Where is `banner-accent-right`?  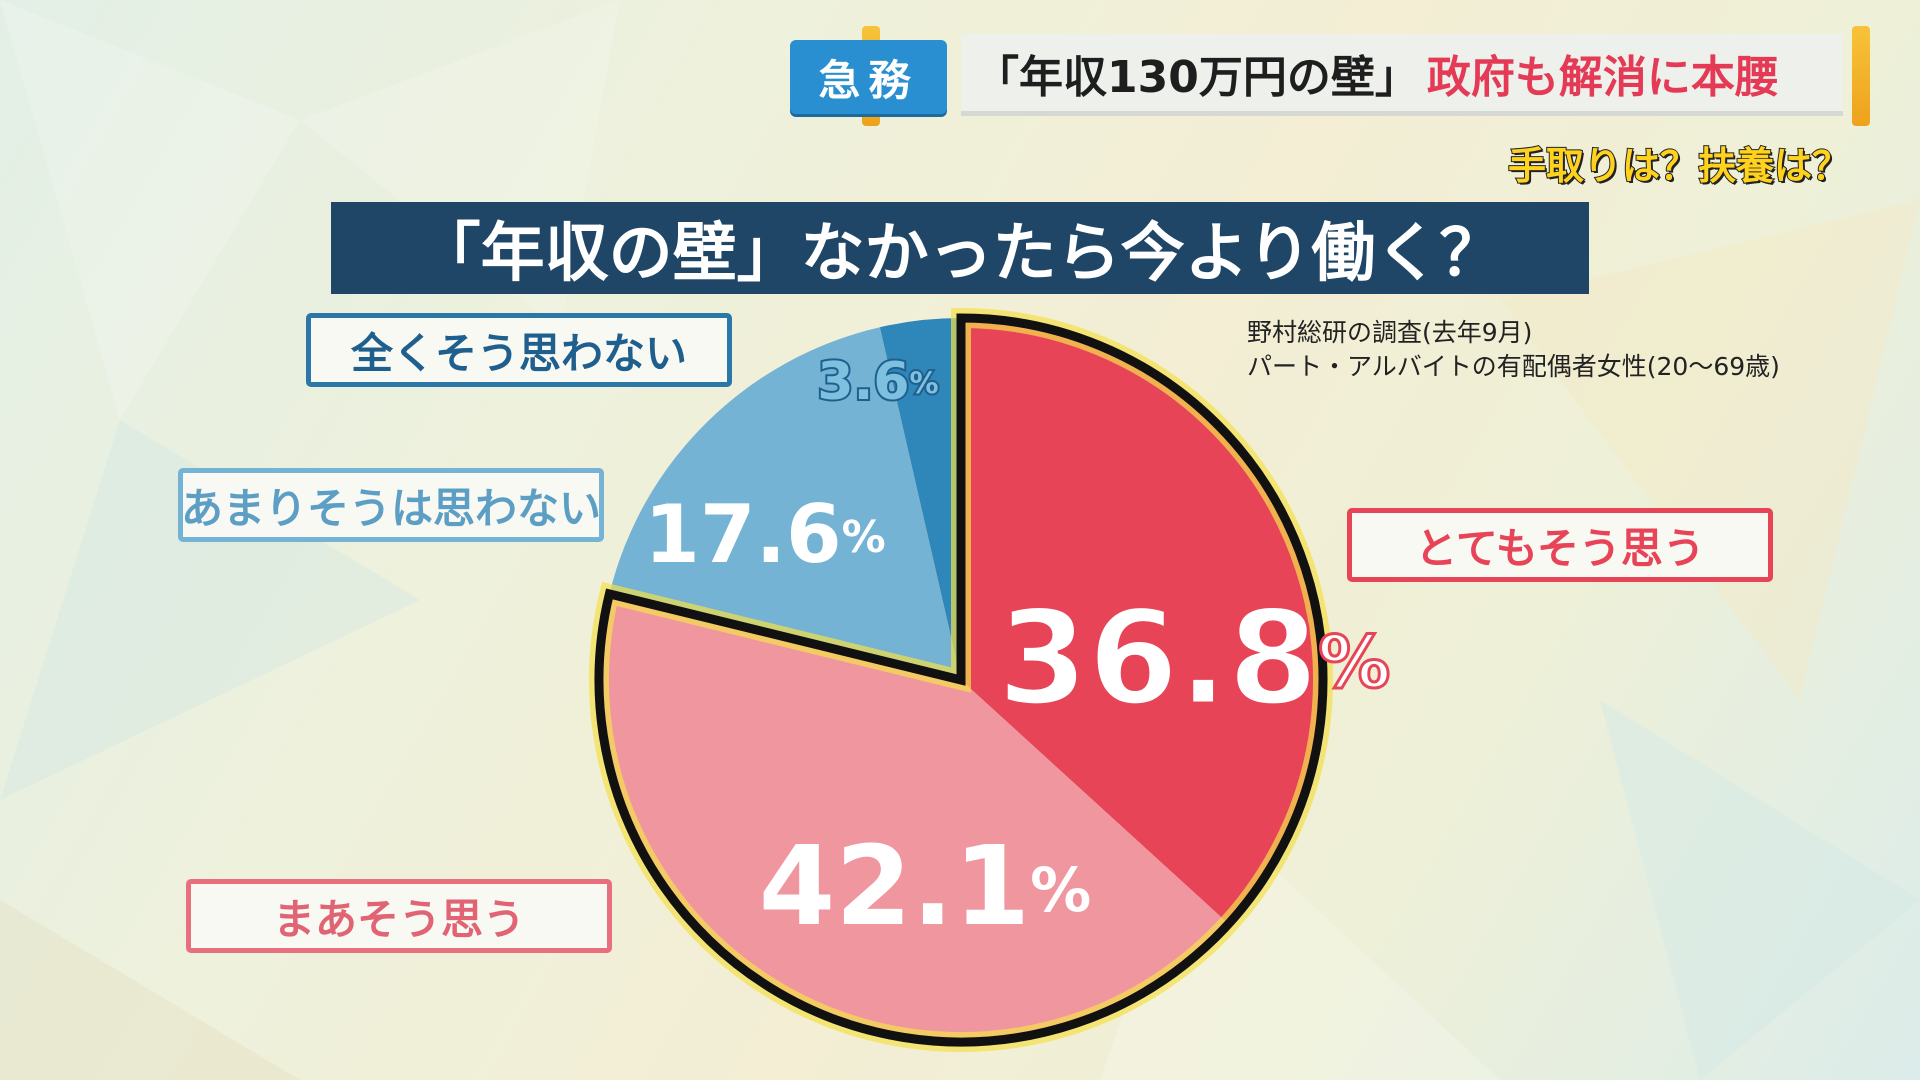 banner-accent-right is located at coordinates (1861, 76).